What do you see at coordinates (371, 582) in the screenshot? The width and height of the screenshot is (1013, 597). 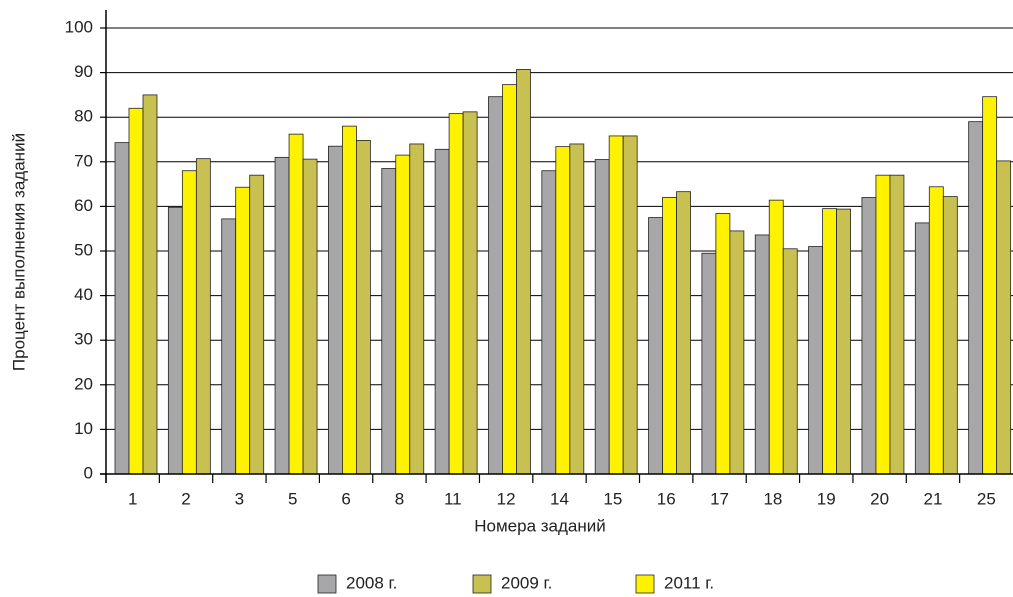 I see `legend-label: 2008 г.` at bounding box center [371, 582].